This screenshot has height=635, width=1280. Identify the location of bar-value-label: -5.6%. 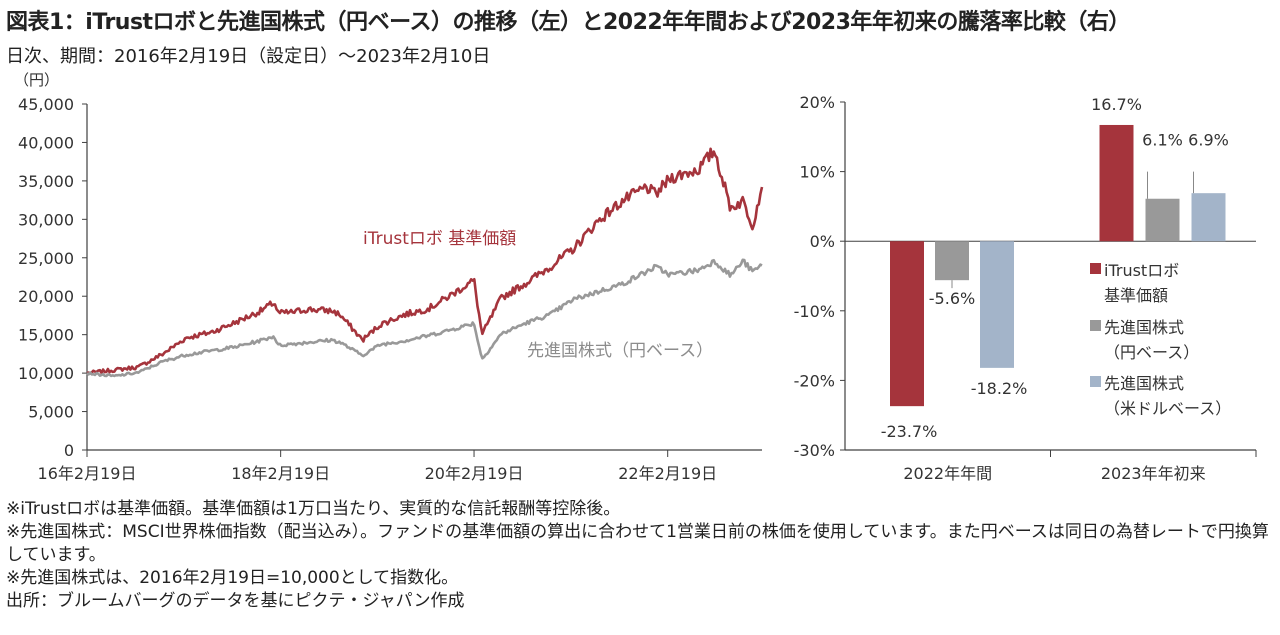
(952, 298).